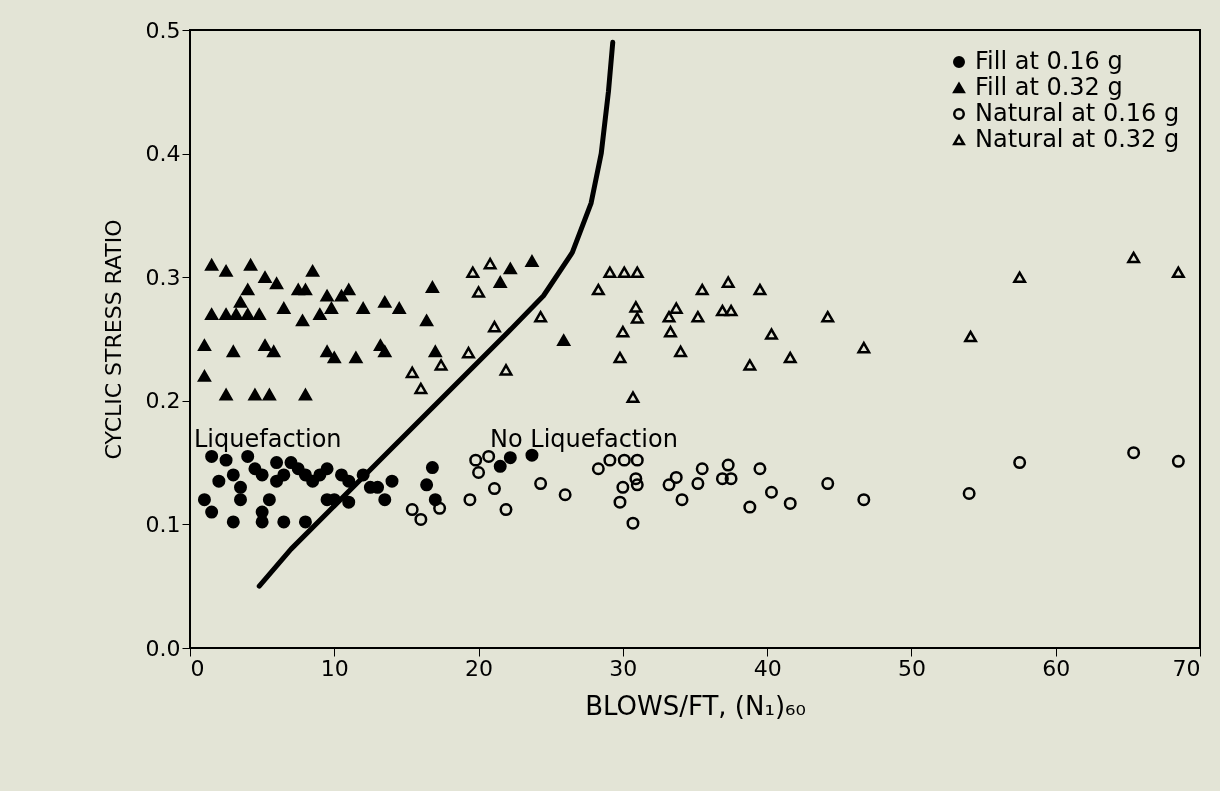  Describe the element at coordinates (1077, 113) in the screenshot. I see `legend-label: Natural at 0.16 g` at that location.